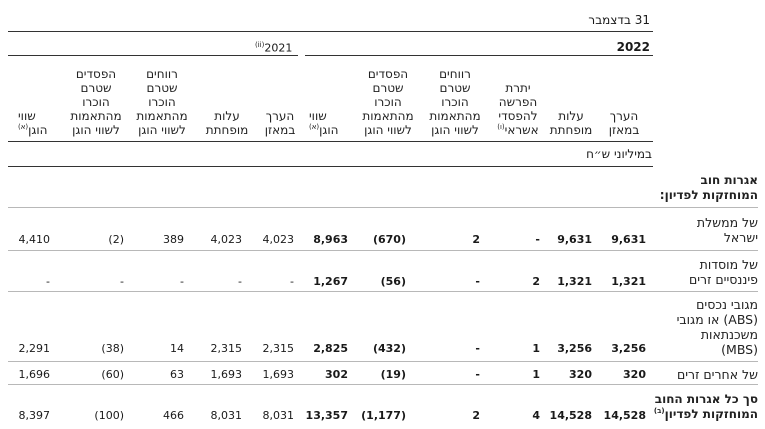 The image size is (765, 429). I want to click on col-2021-gains-line3: הוכרו, so click(162, 102).